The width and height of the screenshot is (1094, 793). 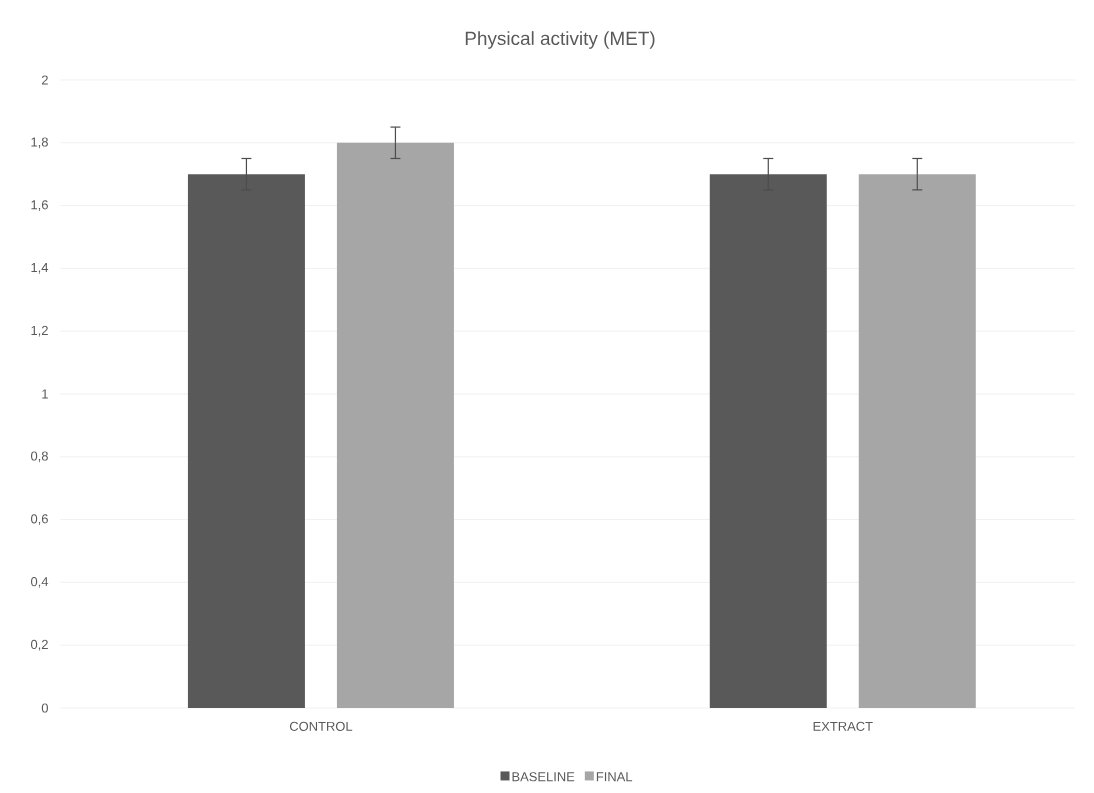 I want to click on y-tick-label: 0,6, so click(x=39, y=519).